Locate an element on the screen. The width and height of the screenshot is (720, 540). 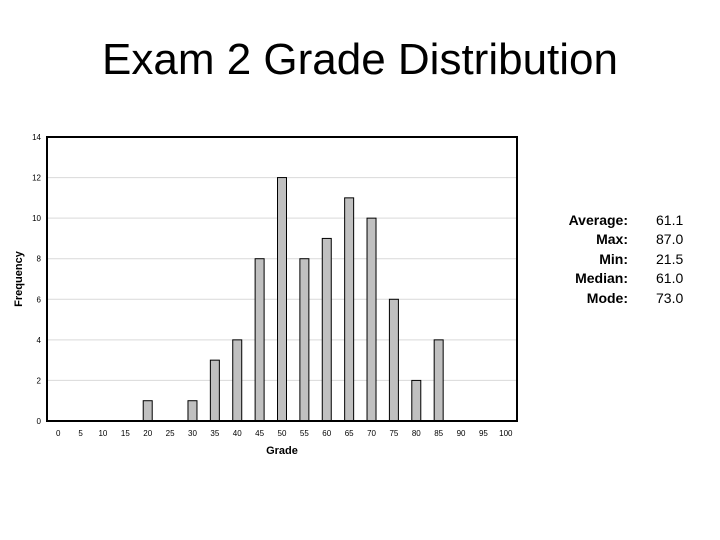
stat-median: Median: 61.0 is located at coordinates (611, 279).